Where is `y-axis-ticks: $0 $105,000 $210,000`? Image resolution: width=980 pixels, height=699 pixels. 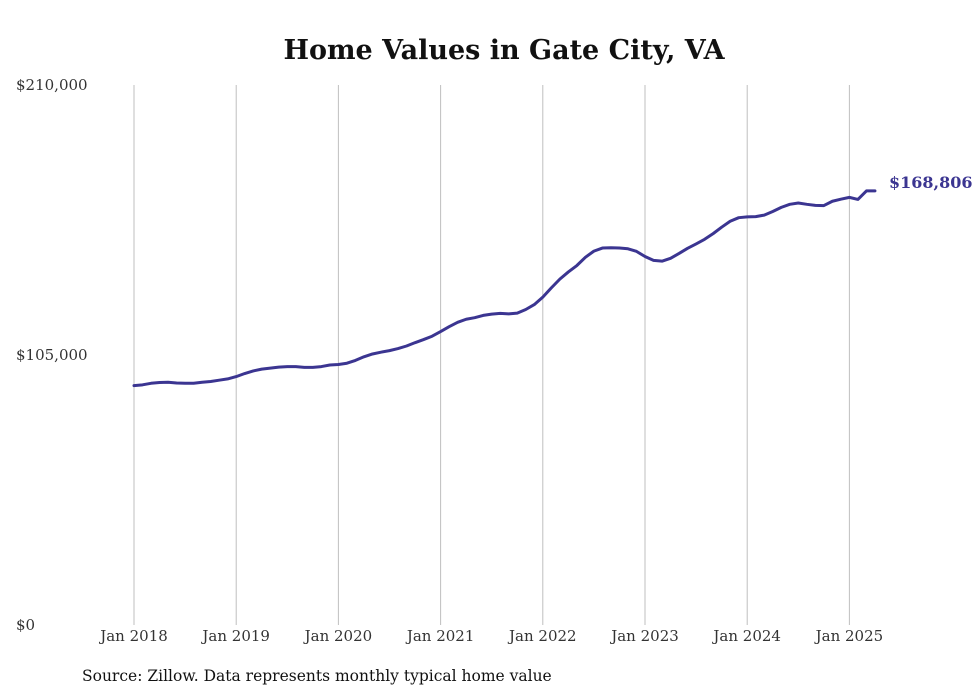
y-axis-ticks: $0 $105,000 $210,000 is located at coordinates (52, 355).